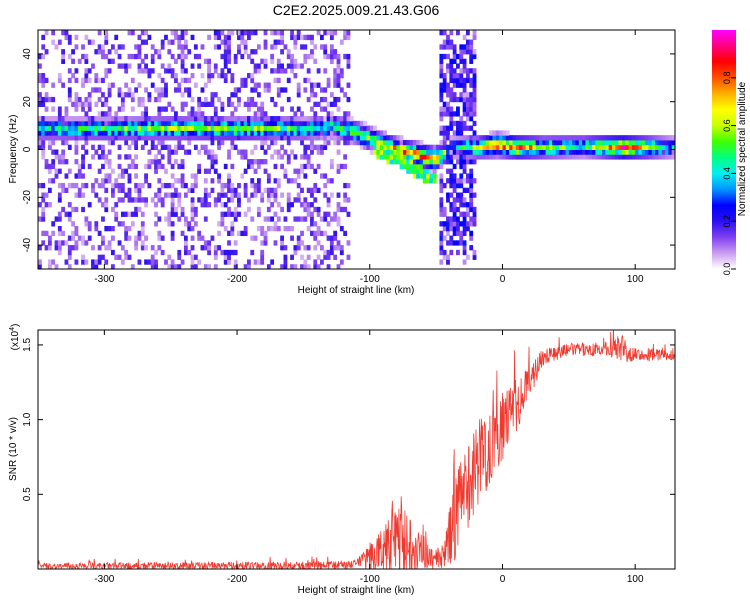 This screenshot has height=605, width=750. I want to click on x-tick-label: -200, so click(237, 579).